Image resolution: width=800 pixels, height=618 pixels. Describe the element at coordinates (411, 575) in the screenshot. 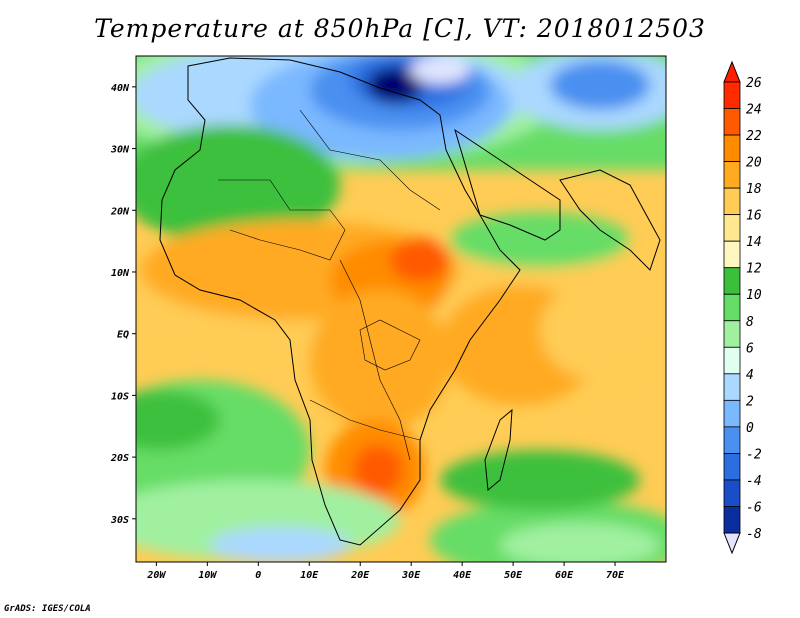

I see `x-tick-label: 30E` at that location.